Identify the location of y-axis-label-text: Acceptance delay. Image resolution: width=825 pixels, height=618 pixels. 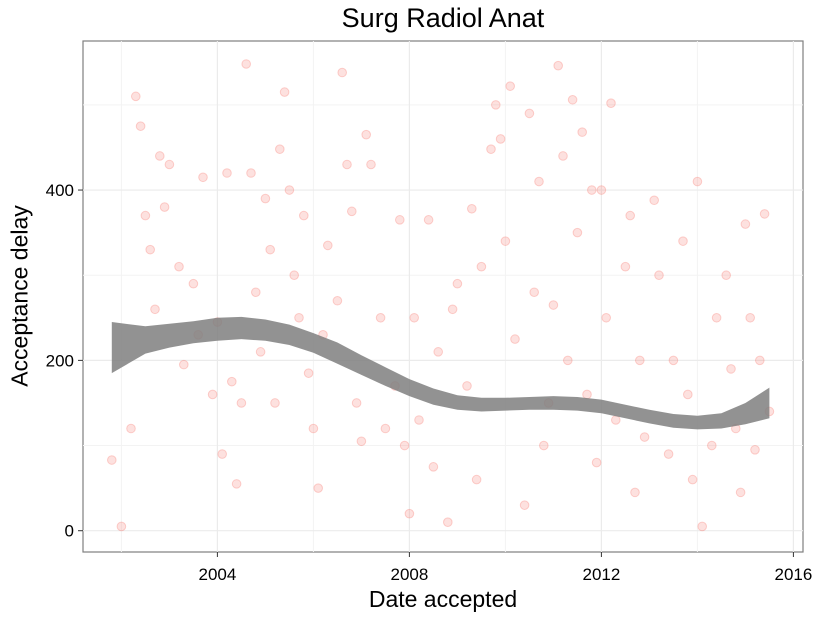
(19, 296).